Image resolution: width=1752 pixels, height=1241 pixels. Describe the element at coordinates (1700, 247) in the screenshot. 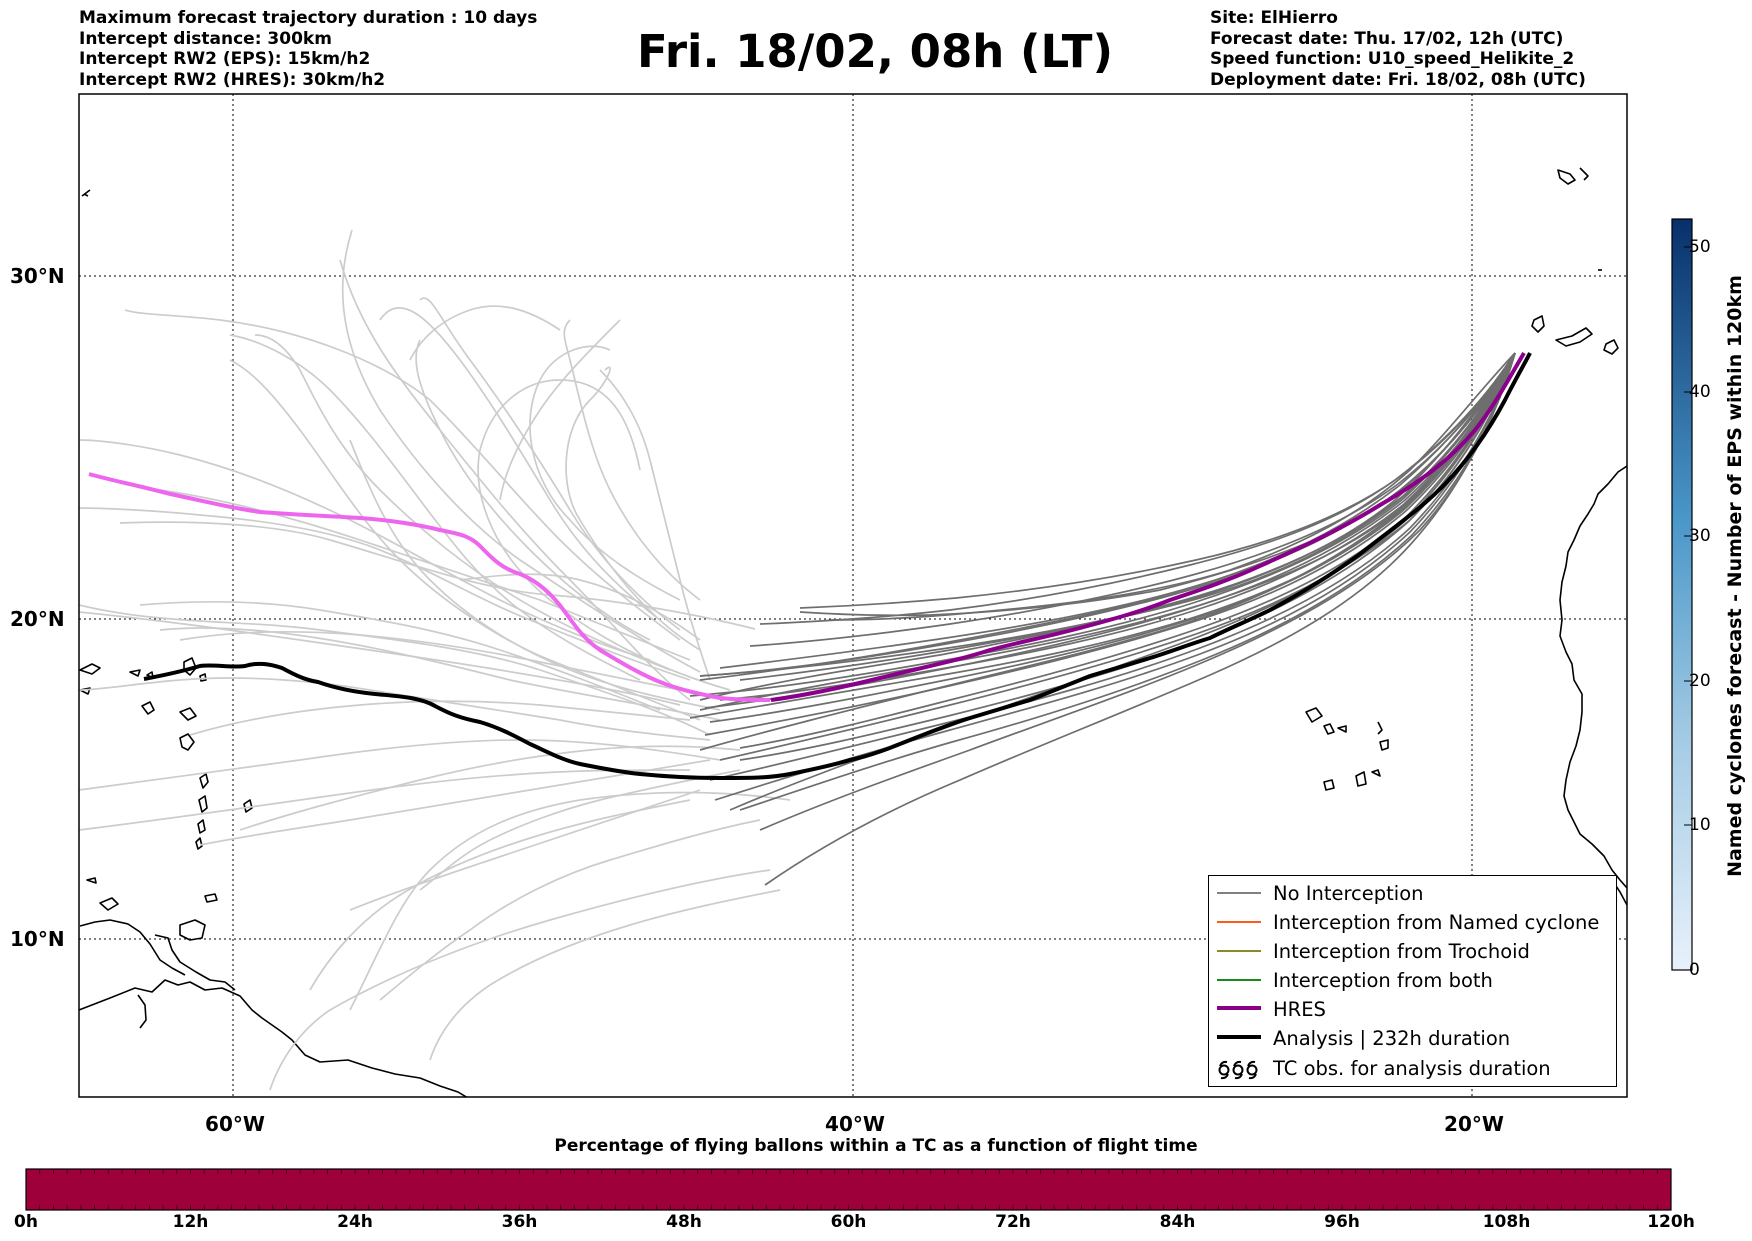

I see `colorbar-tick-label: 50` at that location.